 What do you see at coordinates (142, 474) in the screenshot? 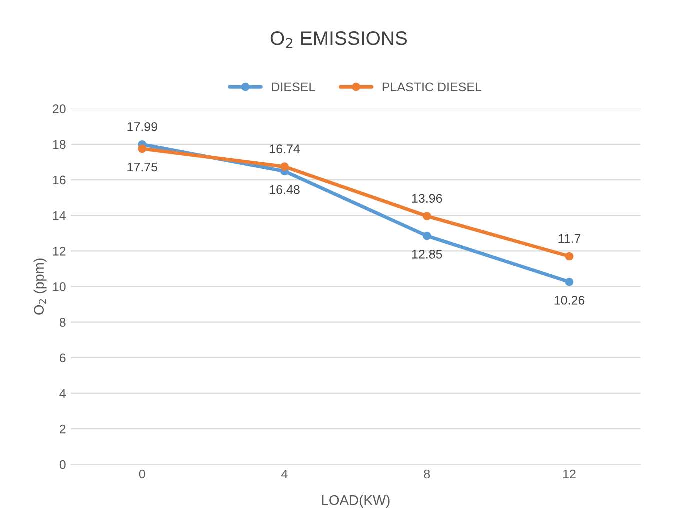
I see `x-tick-label: 0` at bounding box center [142, 474].